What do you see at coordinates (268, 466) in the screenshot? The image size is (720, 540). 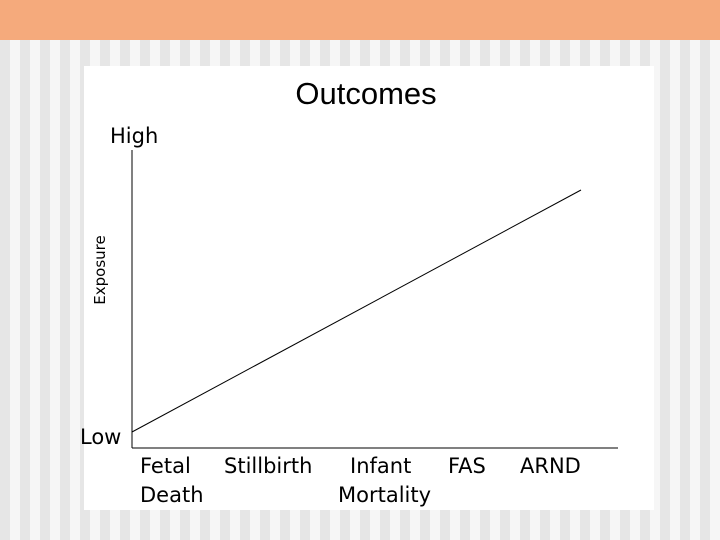 I see `category-label: Stillbirth` at bounding box center [268, 466].